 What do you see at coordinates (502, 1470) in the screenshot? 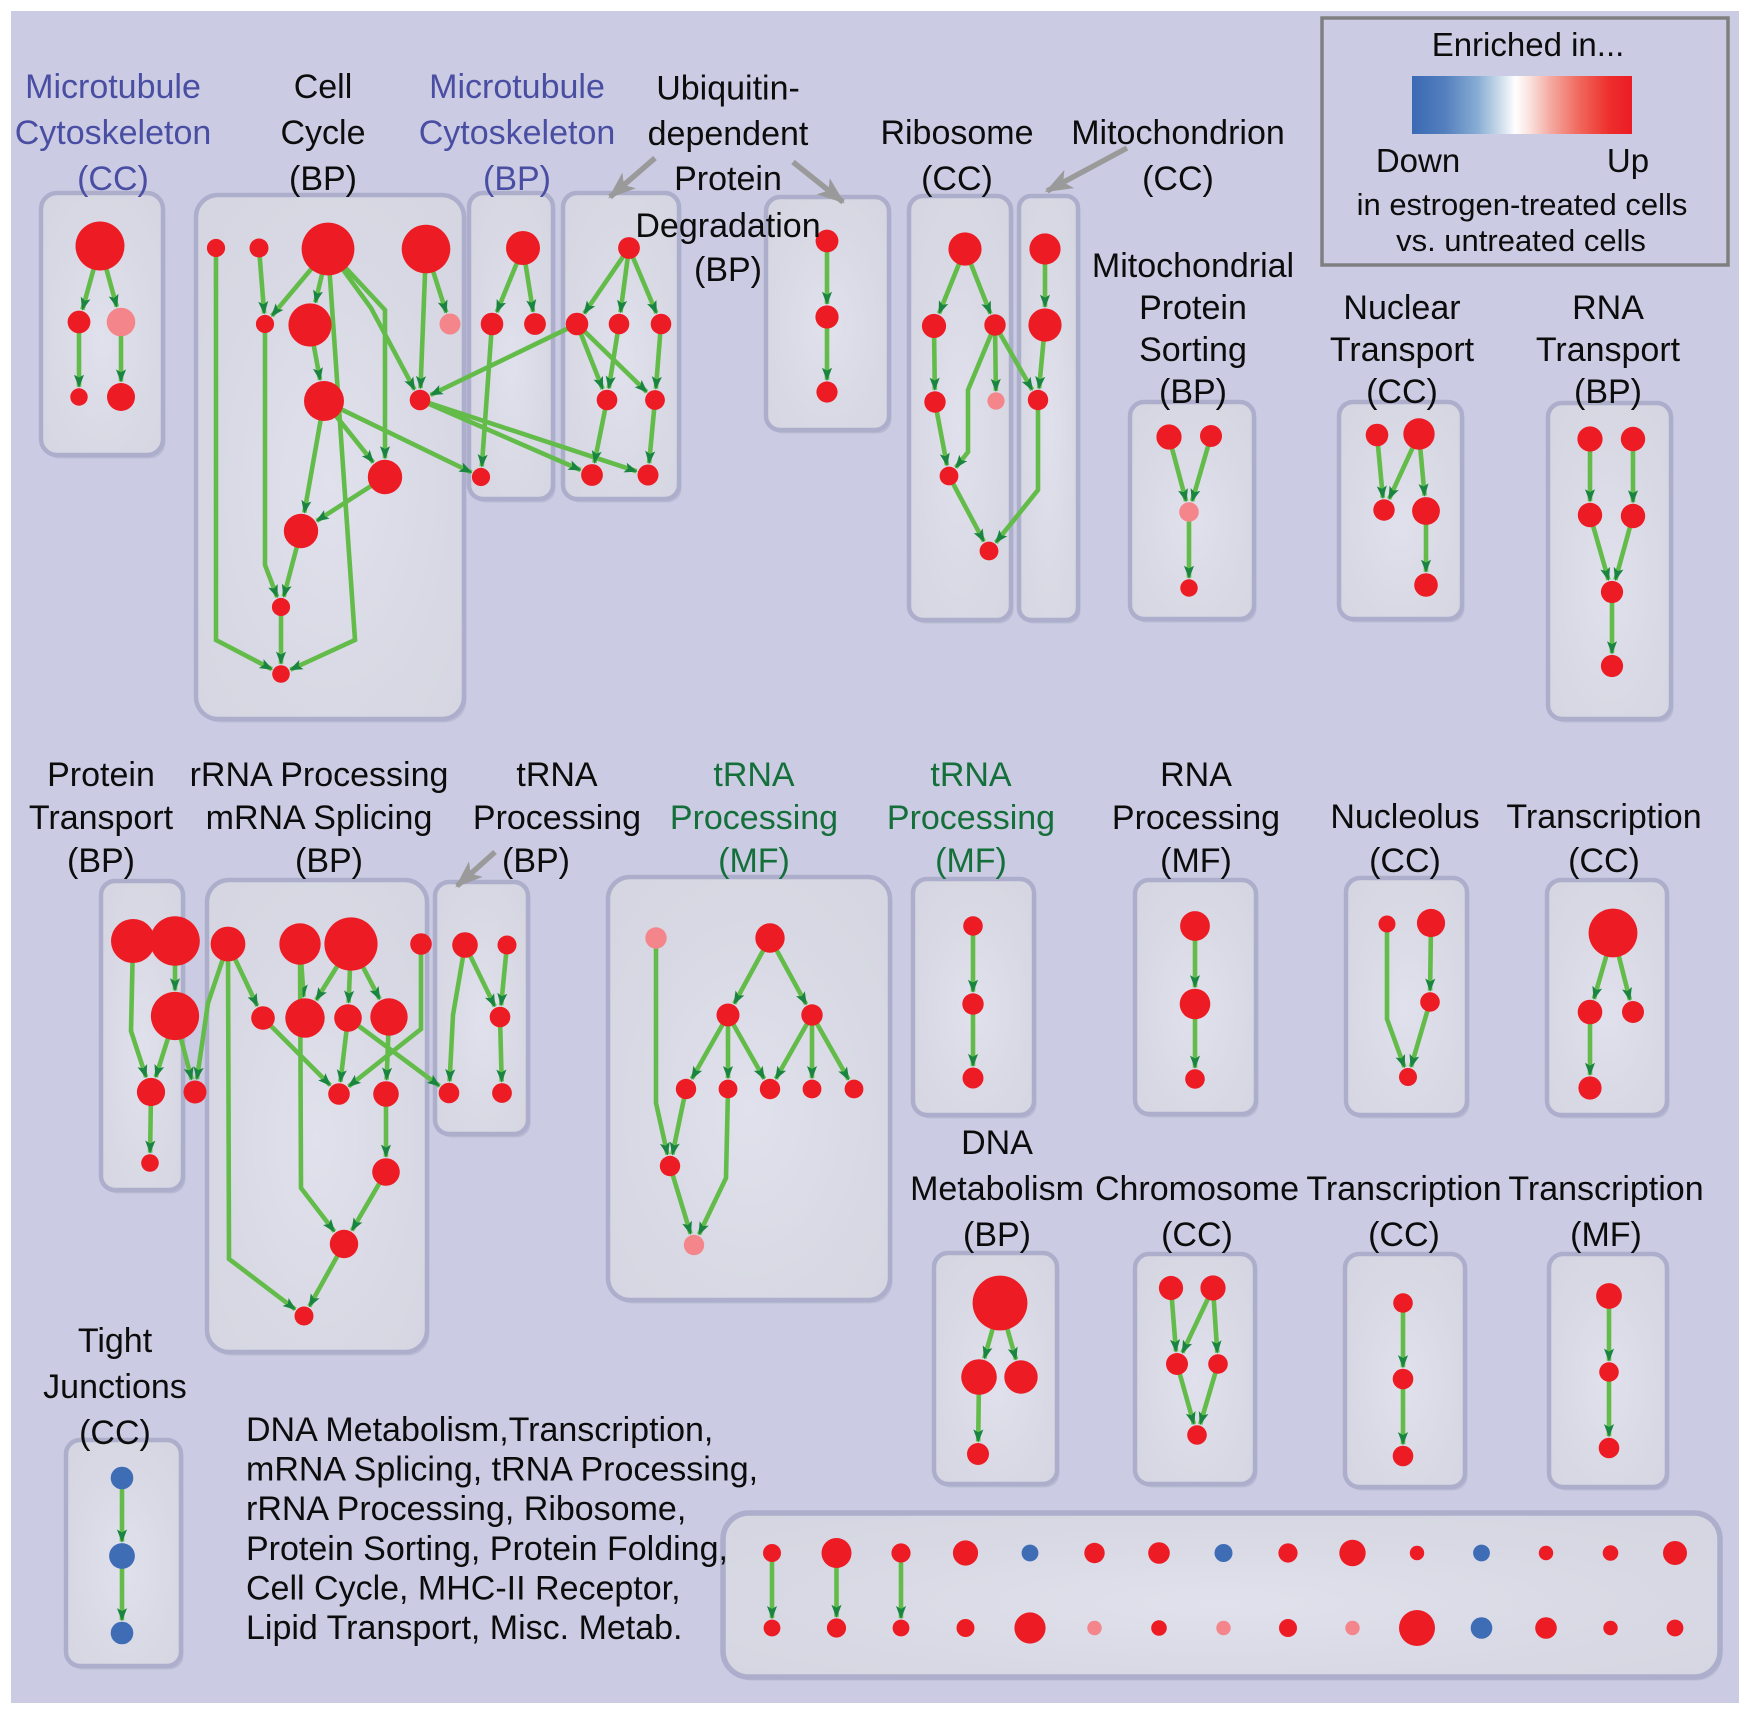
I see `svg-text:mRNA Splicing, tRNA Processing: mRNA Splicing, tRNA Processing,` at bounding box center [502, 1470].